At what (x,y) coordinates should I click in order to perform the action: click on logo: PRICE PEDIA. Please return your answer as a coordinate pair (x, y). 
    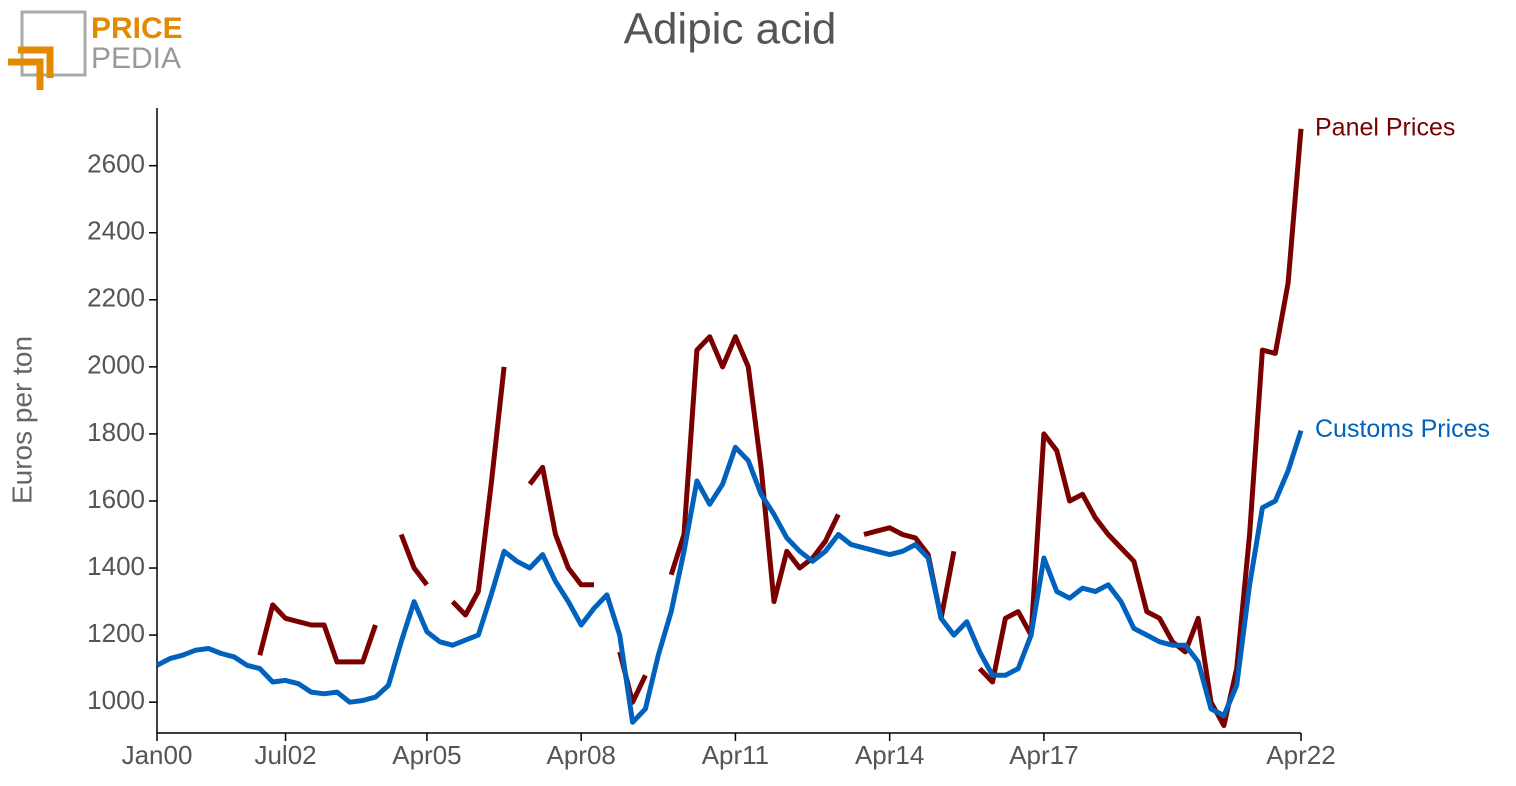
    Looking at the image, I should click on (95, 50).